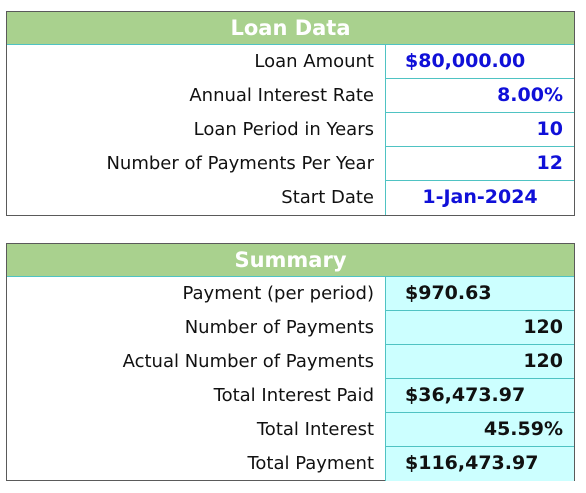 This screenshot has width=586, height=493. What do you see at coordinates (196, 294) in the screenshot?
I see `label-payment-per-period: Payment (per period)` at bounding box center [196, 294].